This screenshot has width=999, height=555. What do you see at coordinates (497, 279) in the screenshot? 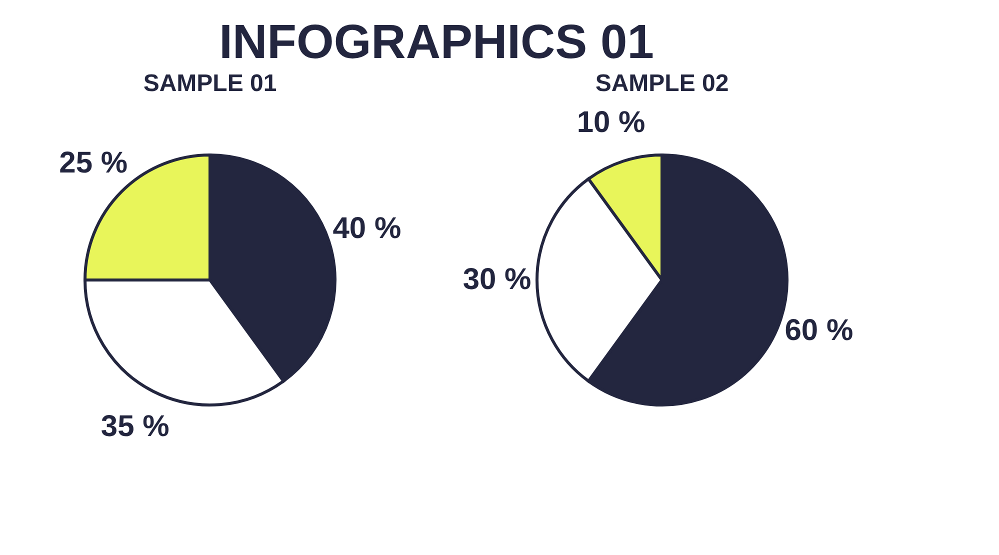
I see `data-label: 30 %` at bounding box center [497, 279].